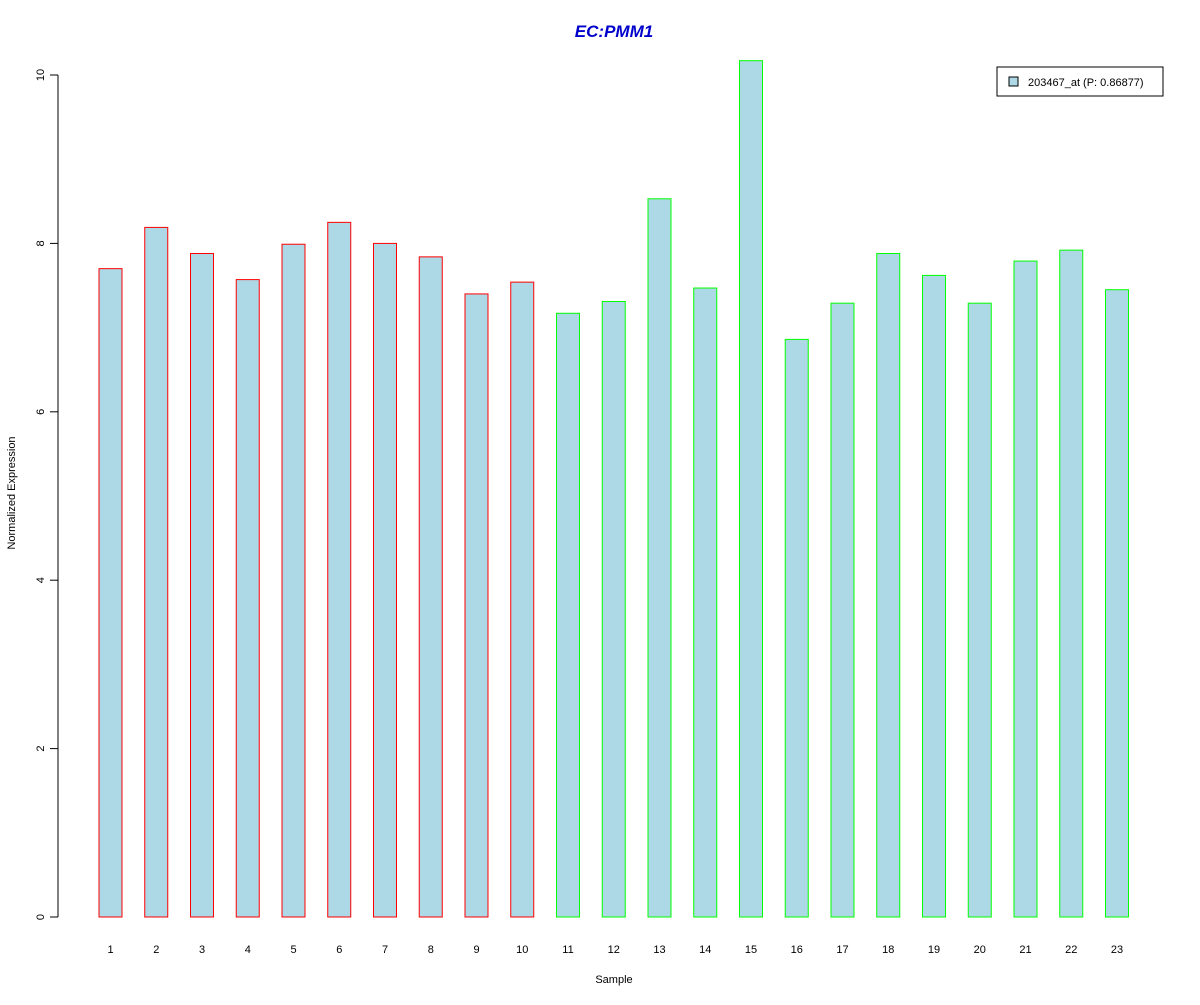 The width and height of the screenshot is (1200, 1005). What do you see at coordinates (1071, 950) in the screenshot?
I see `x-tick-label: 22` at bounding box center [1071, 950].